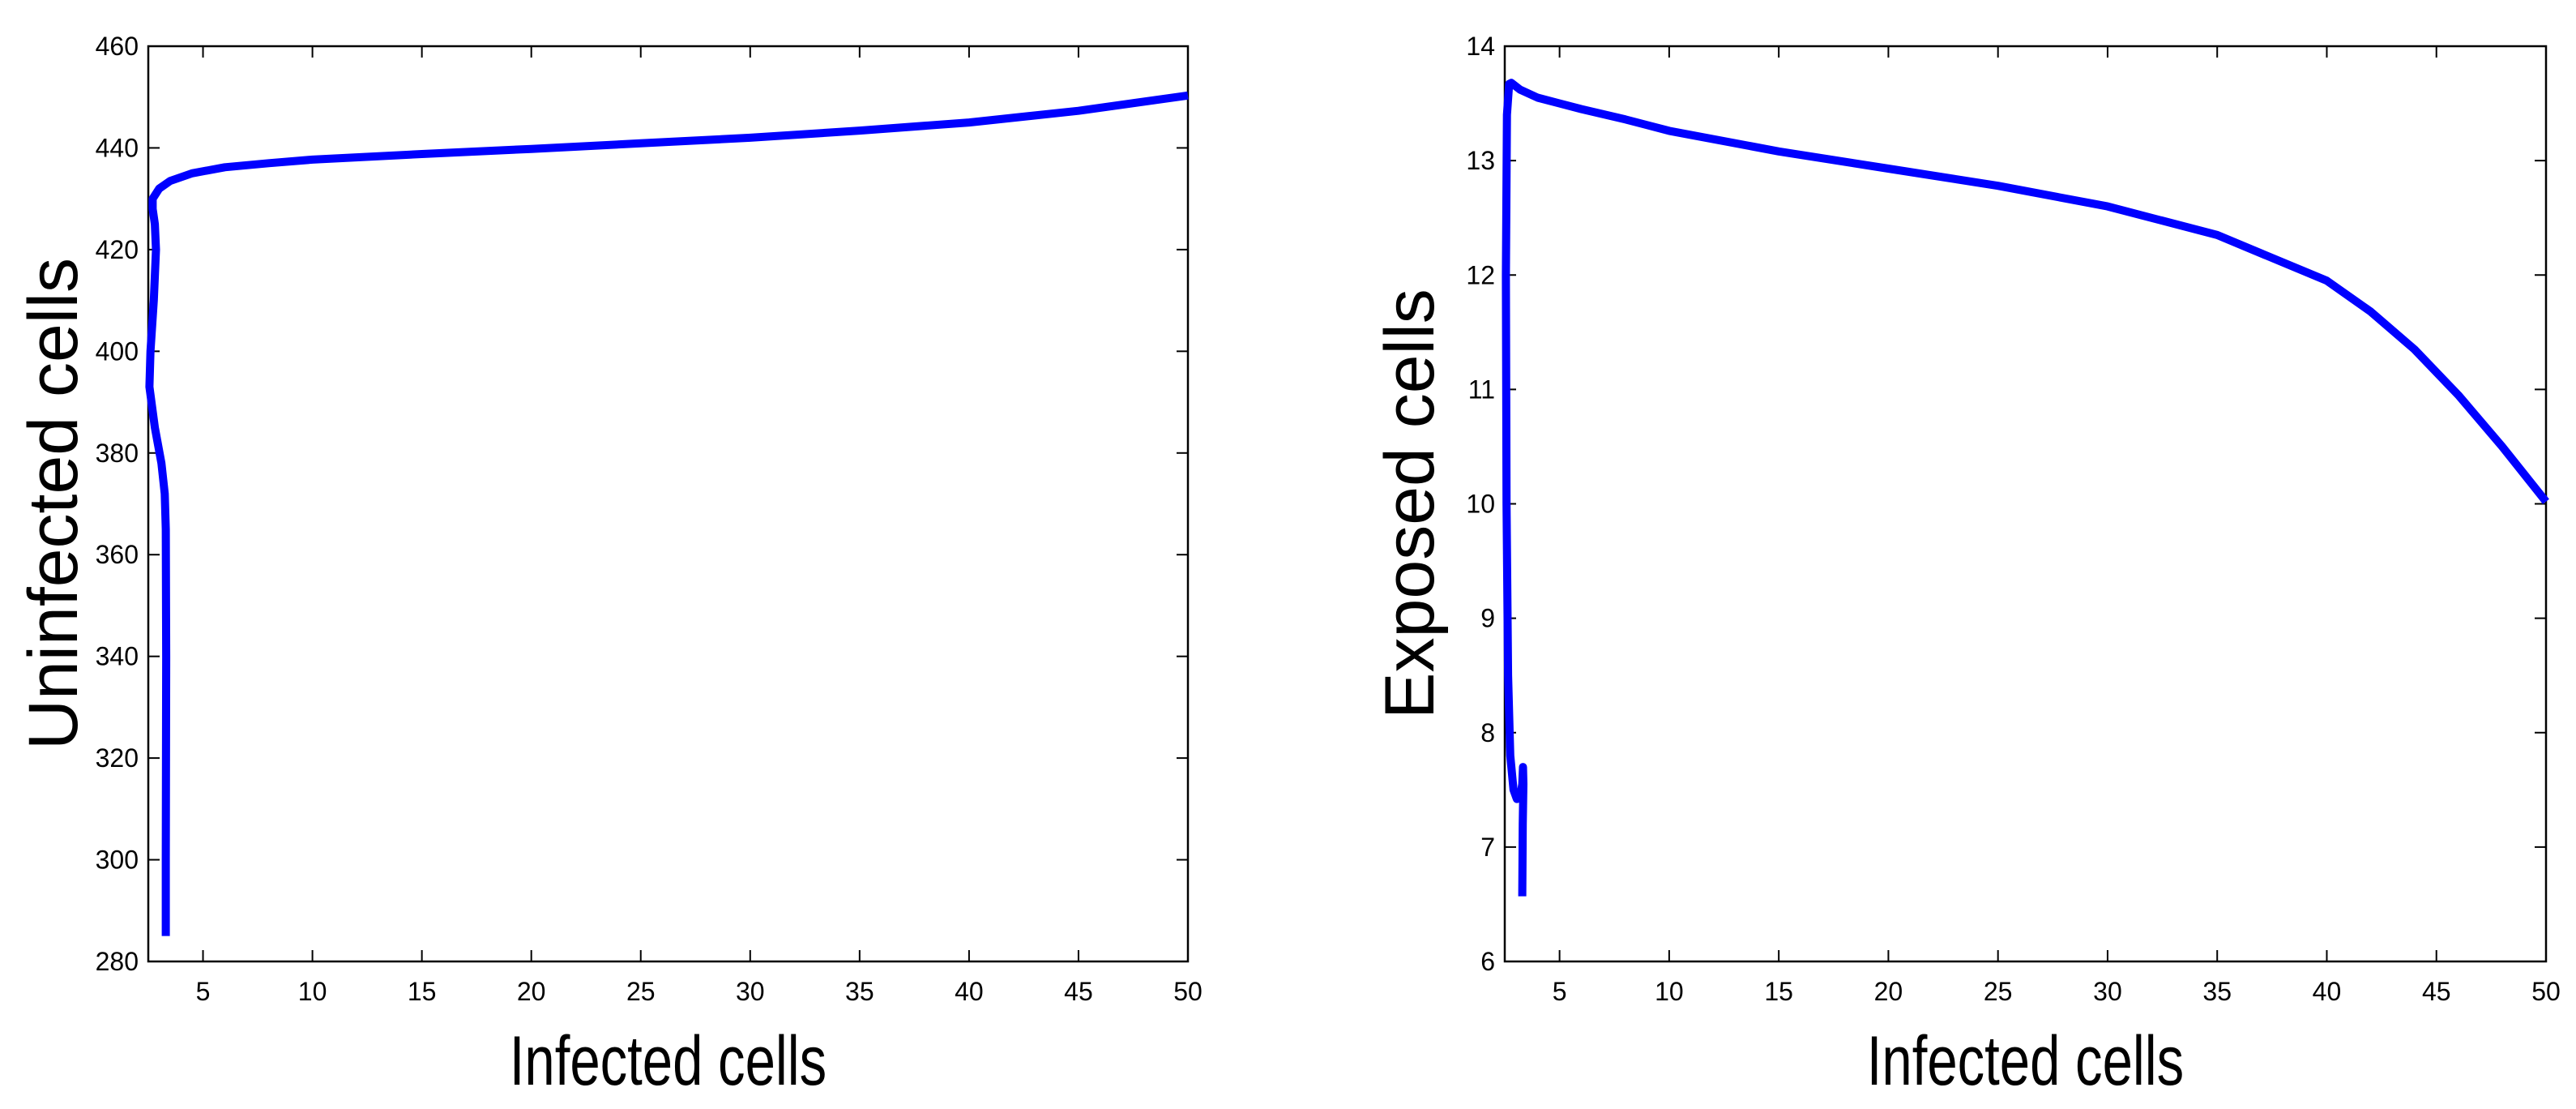  What do you see at coordinates (117, 758) in the screenshot?
I see `y-tick-label: 320` at bounding box center [117, 758].